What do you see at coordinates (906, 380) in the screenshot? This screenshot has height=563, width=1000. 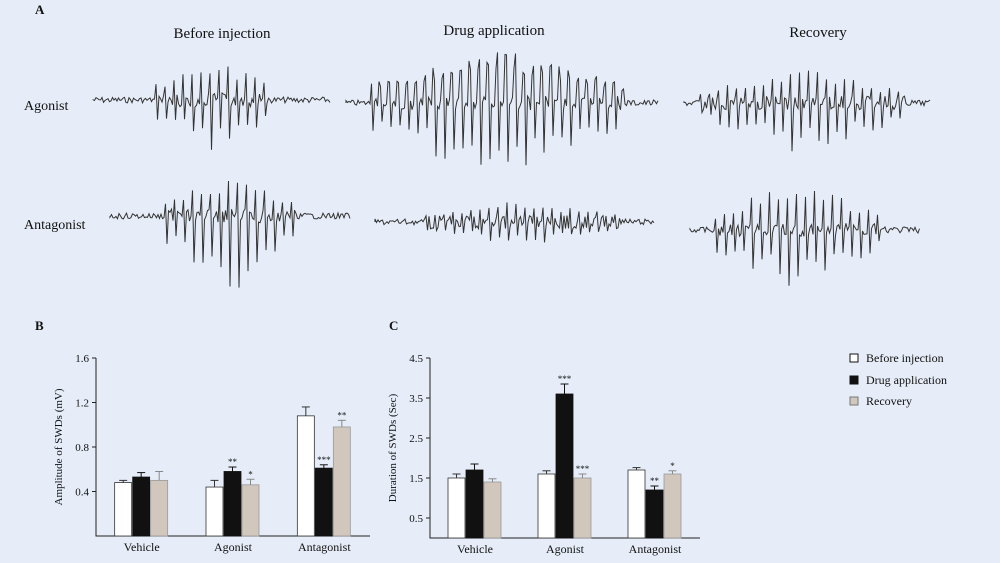 I see `legend-label-drug: Drug application` at bounding box center [906, 380].